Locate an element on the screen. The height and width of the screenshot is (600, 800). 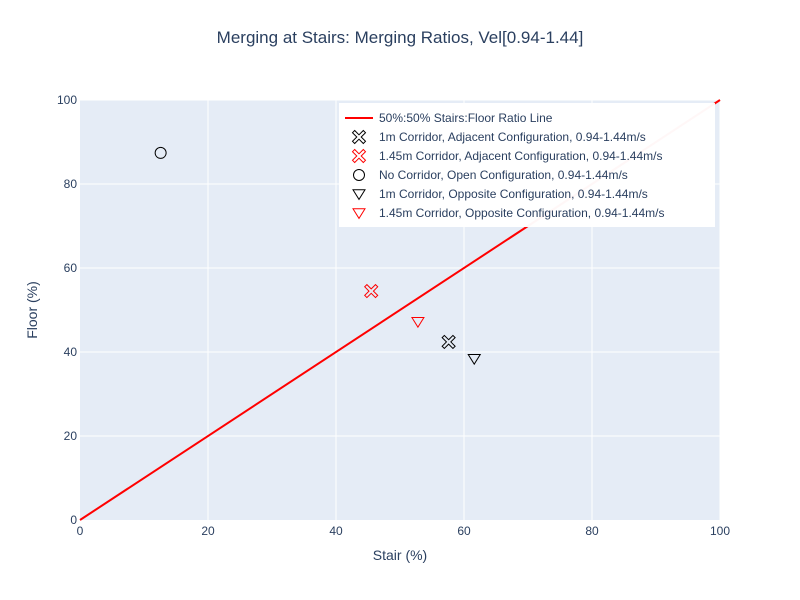
x-tick-label: 0 is located at coordinates (80, 531).